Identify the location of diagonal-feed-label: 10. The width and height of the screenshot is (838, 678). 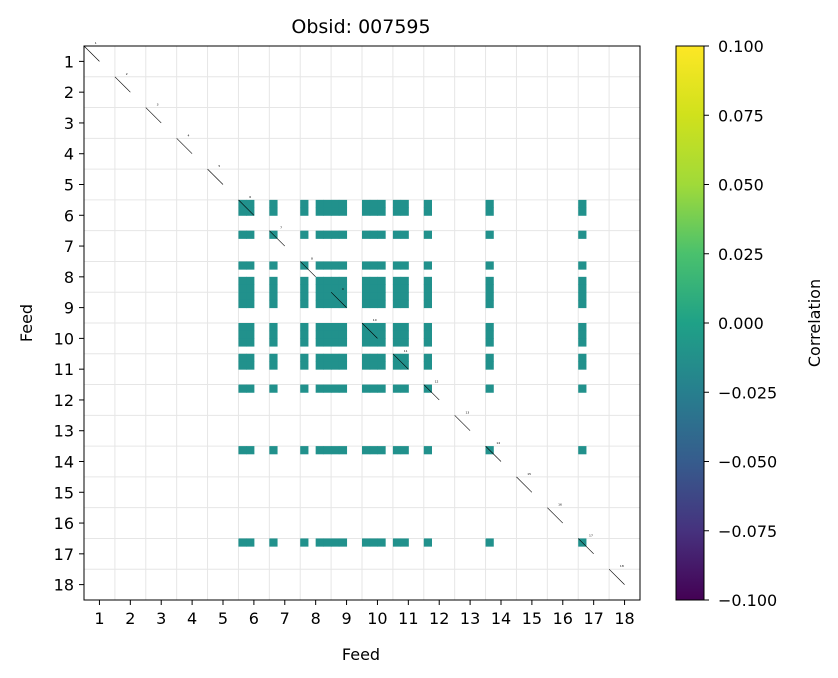
(375, 320).